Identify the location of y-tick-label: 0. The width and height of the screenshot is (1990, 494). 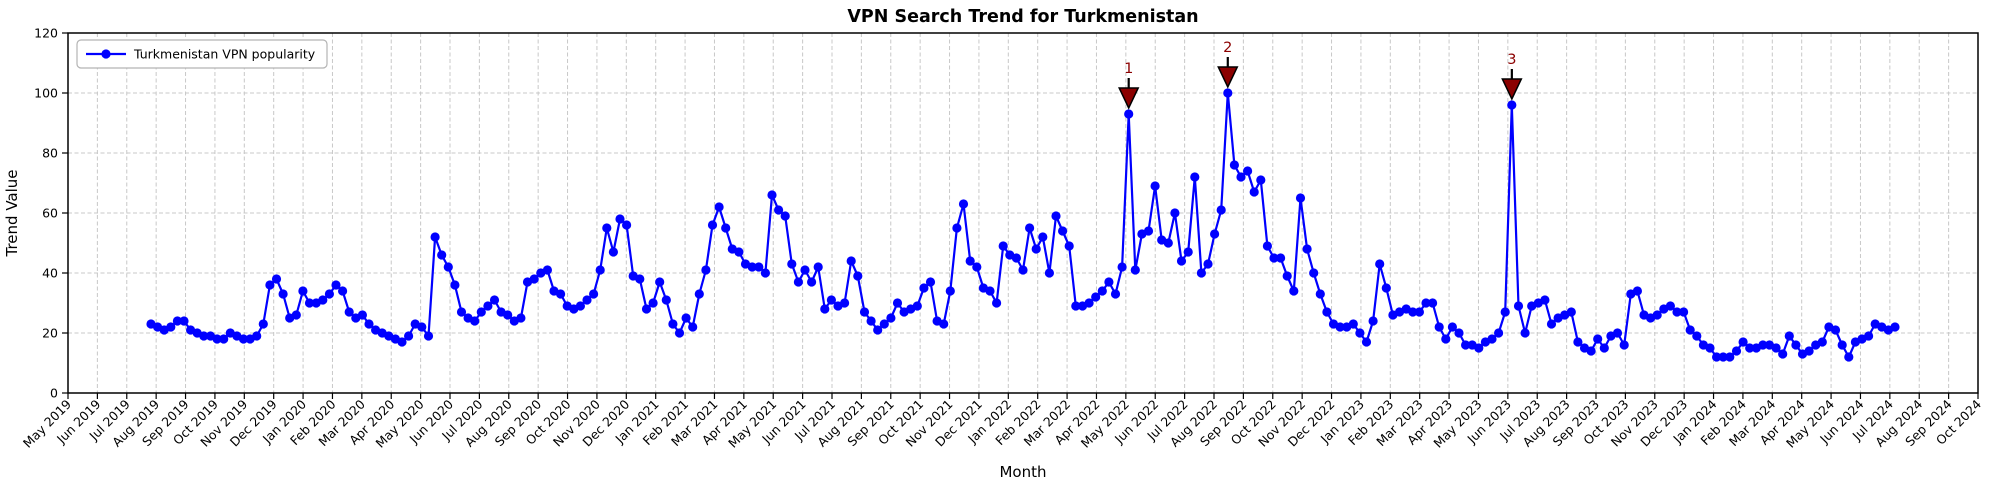
(54, 393).